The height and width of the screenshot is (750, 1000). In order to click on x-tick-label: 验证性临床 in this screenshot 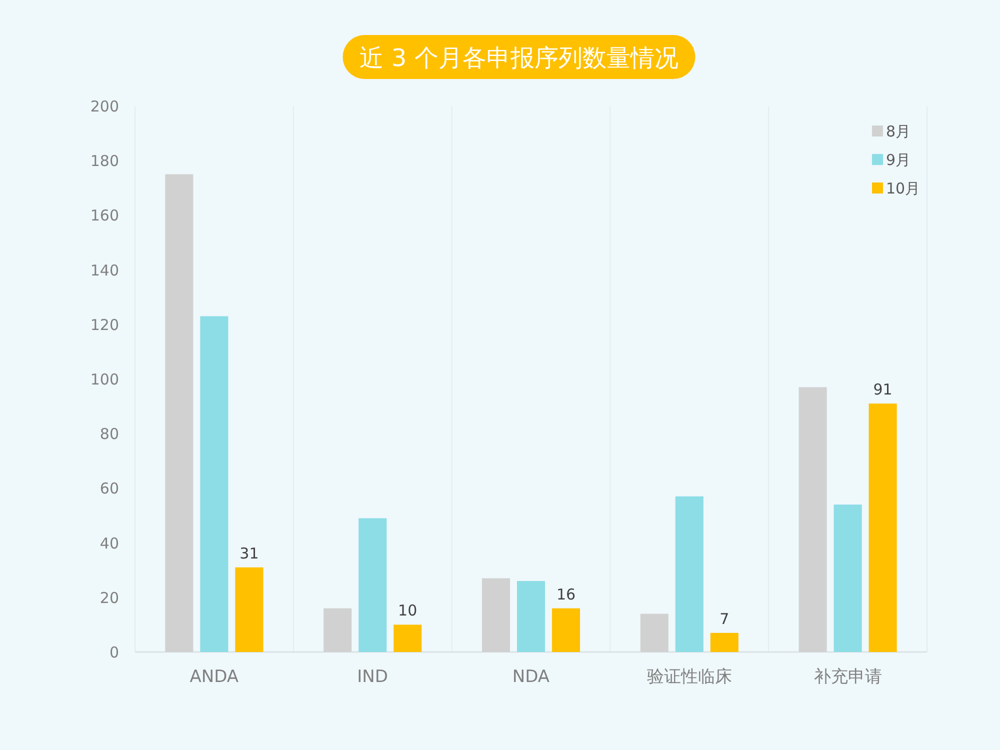, I will do `click(689, 677)`.